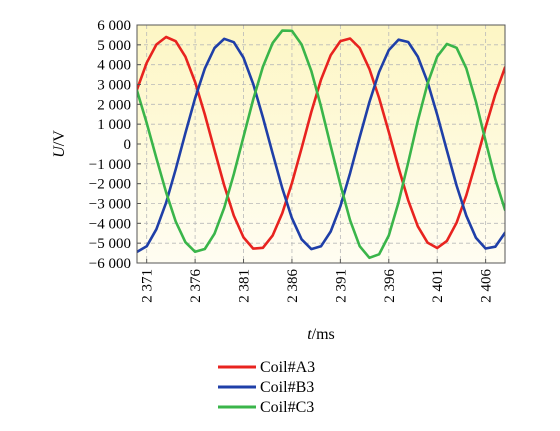 The image size is (560, 431). What do you see at coordinates (114, 66) in the screenshot?
I see `y-tick-label: 4 000` at bounding box center [114, 66].